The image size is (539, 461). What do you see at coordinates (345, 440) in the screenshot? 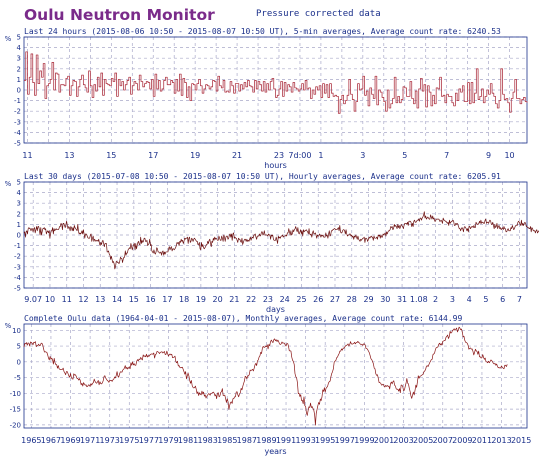
I see `x-tick-label: 1997` at bounding box center [345, 440].